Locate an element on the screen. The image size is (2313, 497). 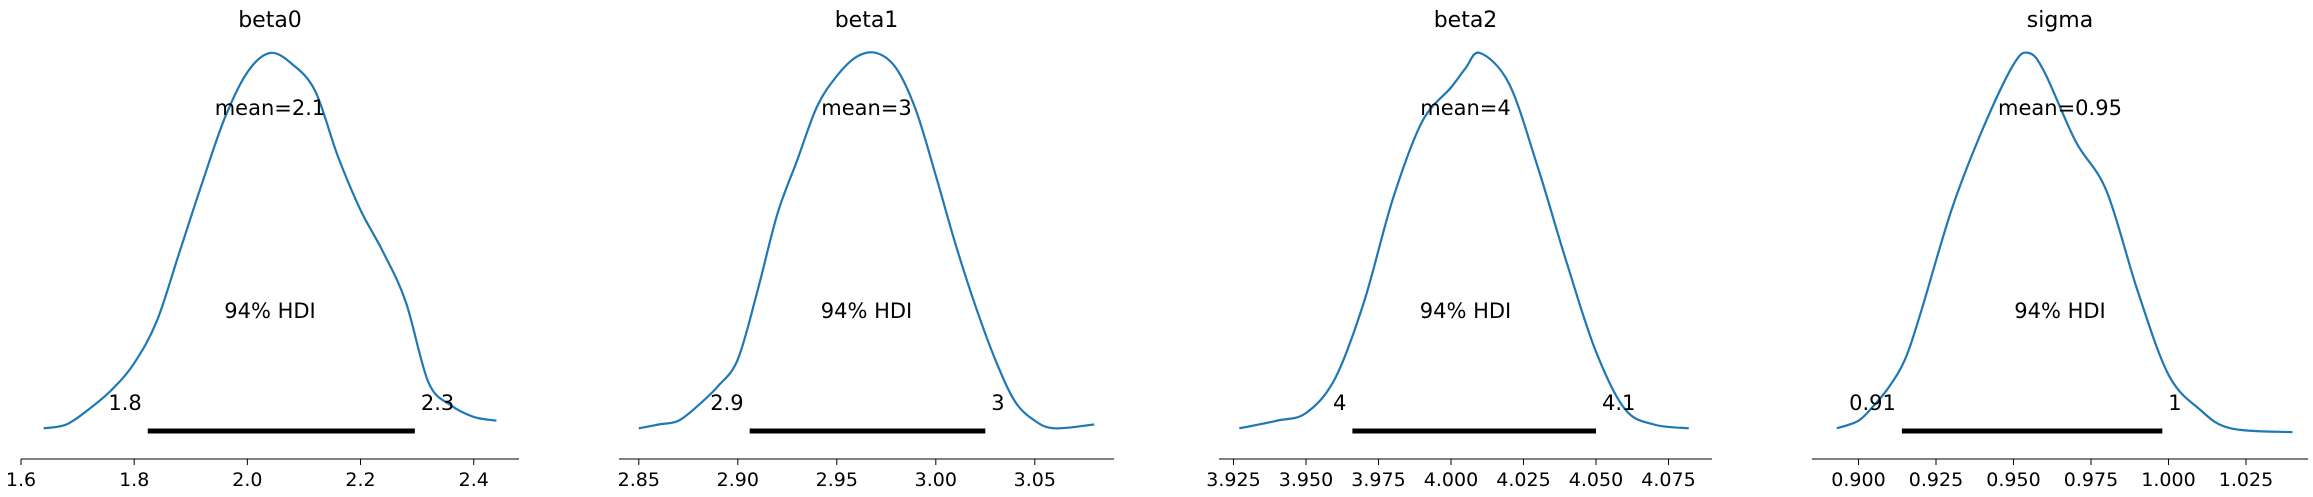
panel-title: beta0 is located at coordinates (270, 20).